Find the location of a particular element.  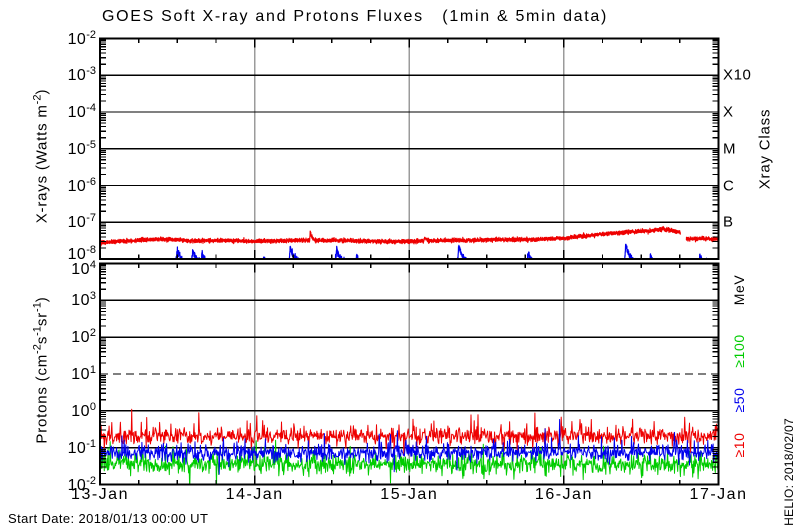

xray-panel-ytick-label: 10⁻³ is located at coordinates (81, 75).